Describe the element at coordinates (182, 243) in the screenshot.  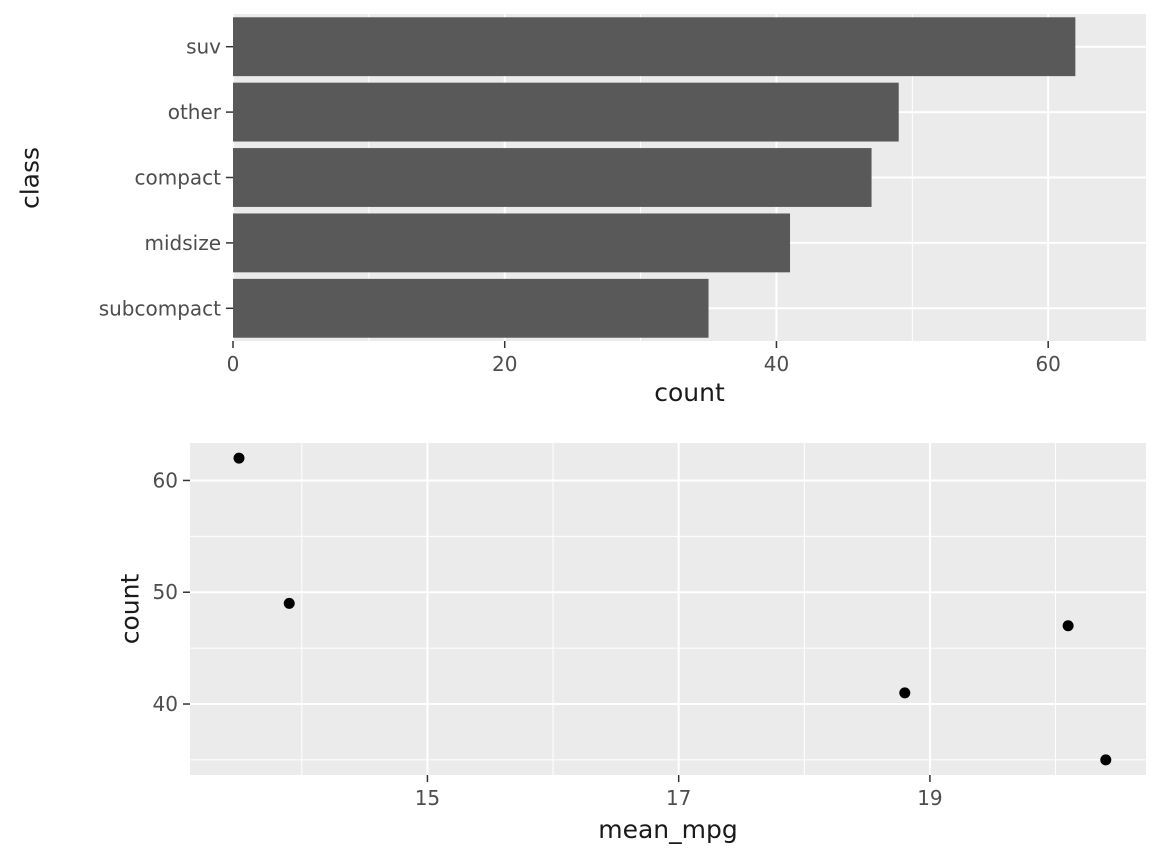
I see `y-tick-label: midsize` at that location.